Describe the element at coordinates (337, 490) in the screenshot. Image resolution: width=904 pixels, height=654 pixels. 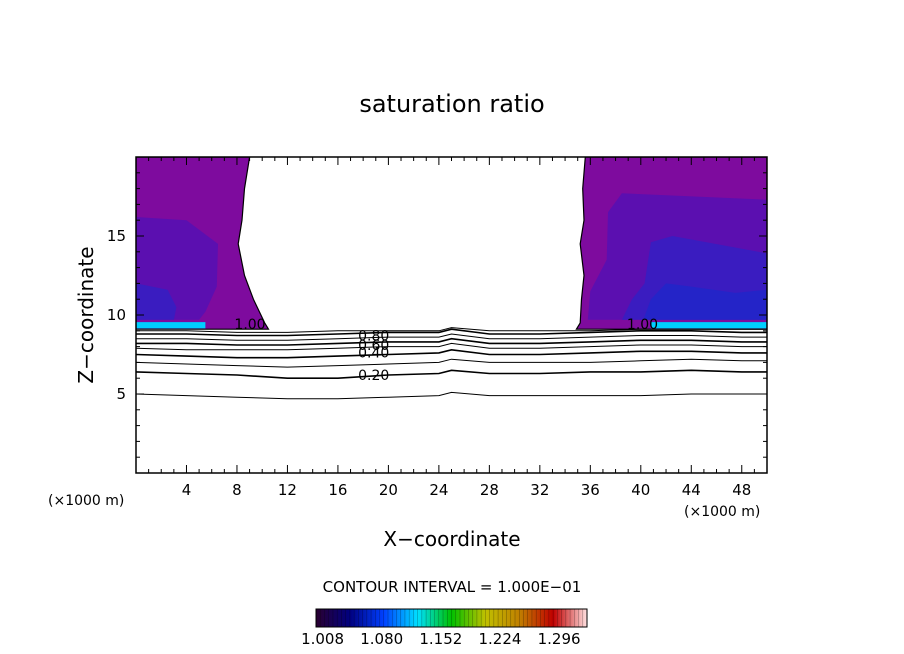
I see `x-tick-label-16: 16` at that location.